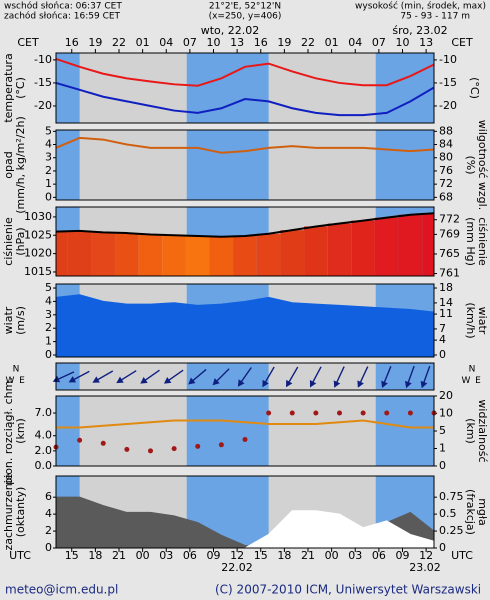 The height and width of the screenshot is (600, 490). I want to click on y-tick-label: 1015, so click(38, 271).